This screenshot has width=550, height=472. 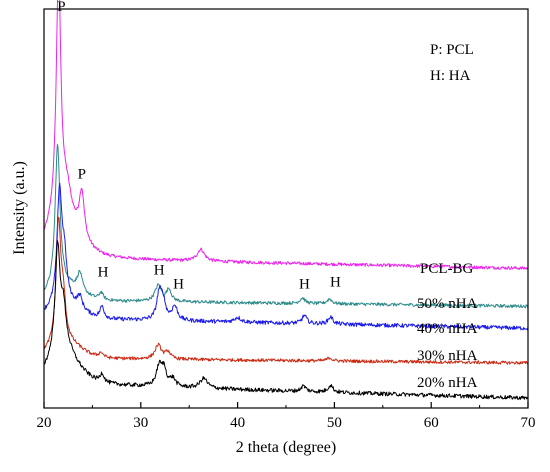 What do you see at coordinates (237, 423) in the screenshot?
I see `x-tick-label: 40` at bounding box center [237, 423].